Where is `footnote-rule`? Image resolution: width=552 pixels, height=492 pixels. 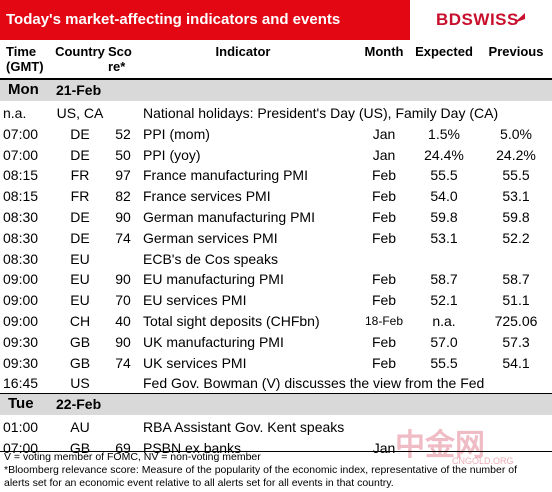
footnote-rule is located at coordinates (276, 451).